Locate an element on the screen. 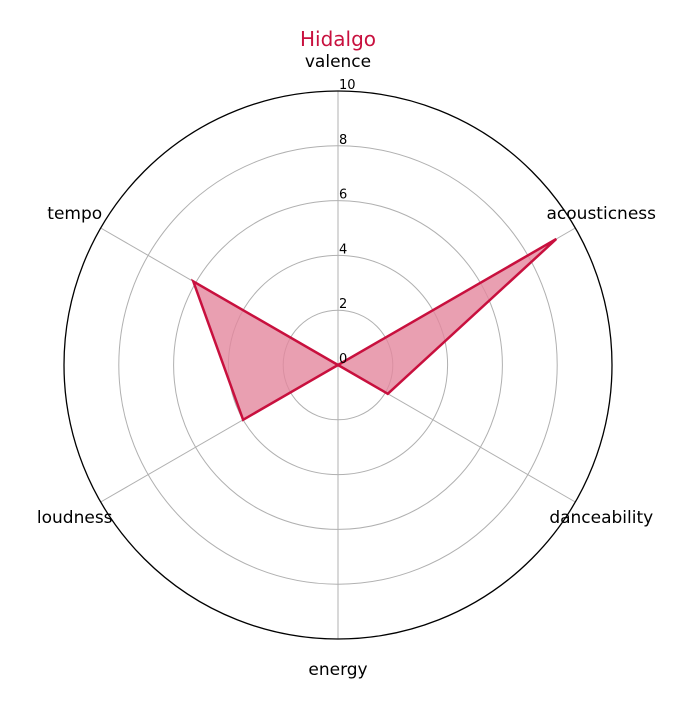 The height and width of the screenshot is (721, 693). radar-tick-label: 0 is located at coordinates (343, 359).